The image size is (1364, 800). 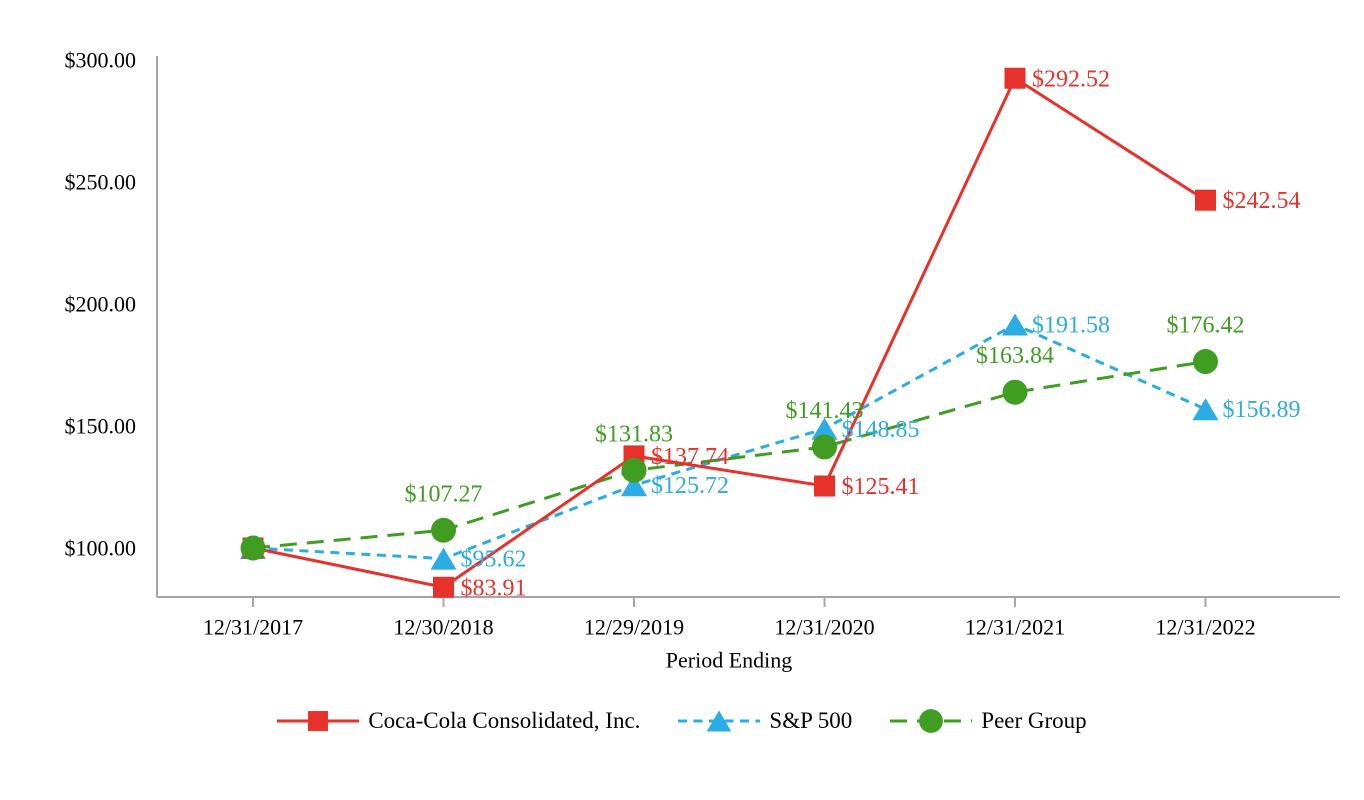 What do you see at coordinates (101, 60) in the screenshot?
I see `y-axis-tick-label: $300.00` at bounding box center [101, 60].